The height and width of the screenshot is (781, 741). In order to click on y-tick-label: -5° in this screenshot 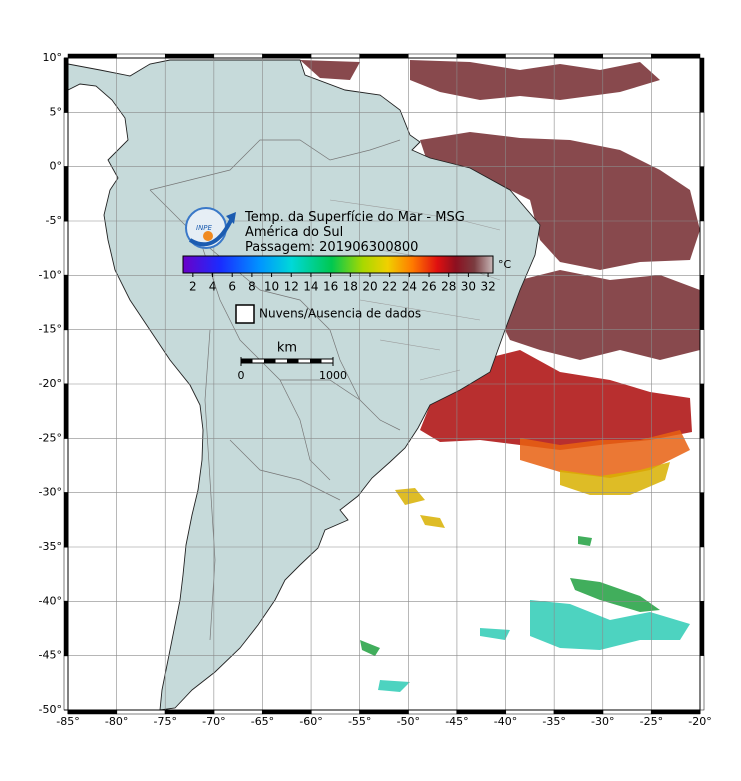, I will do `click(54, 220)`.